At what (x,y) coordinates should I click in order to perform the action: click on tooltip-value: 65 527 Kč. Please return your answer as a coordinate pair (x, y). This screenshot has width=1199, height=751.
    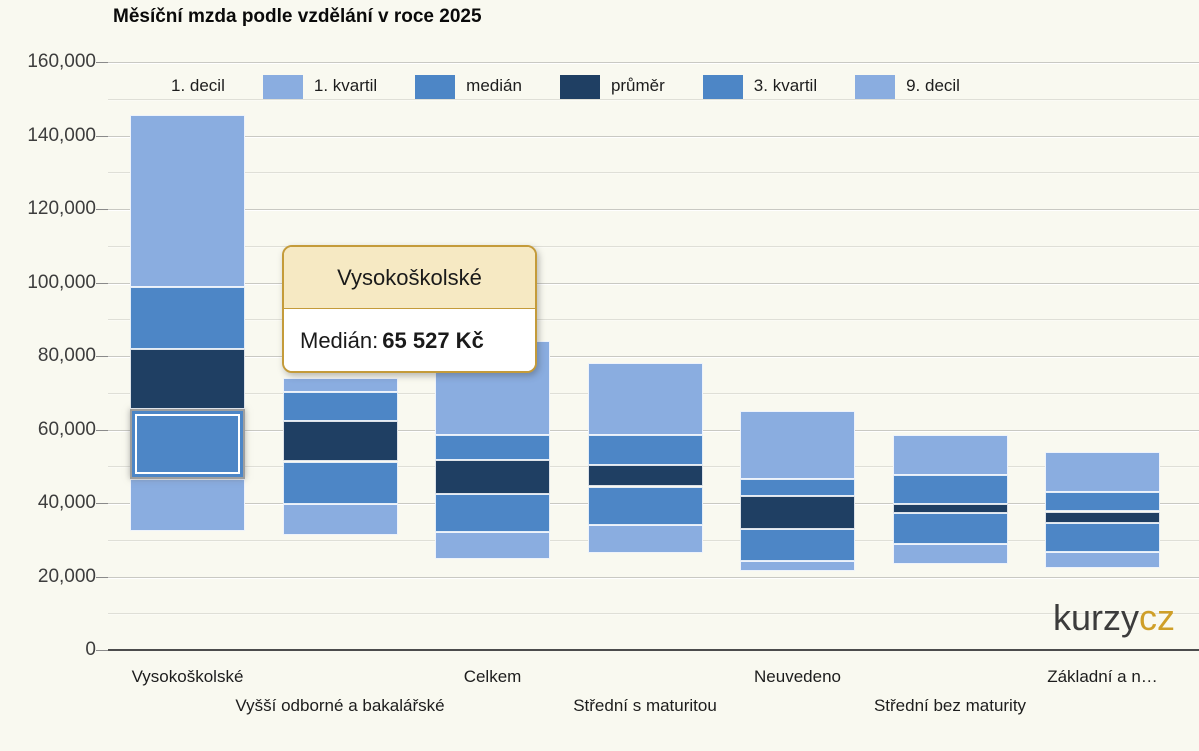
    Looking at the image, I should click on (433, 340).